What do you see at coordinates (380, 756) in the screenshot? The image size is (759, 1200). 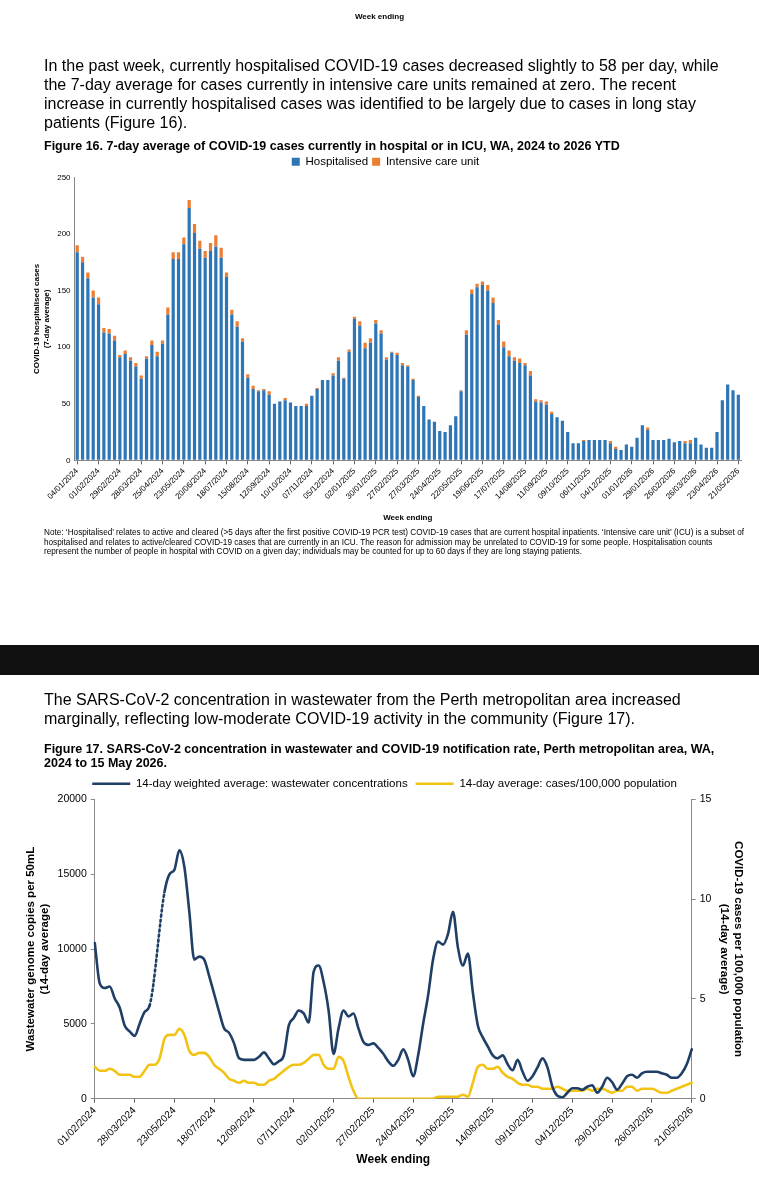 I see `chart-title: Figure 17. SARS-CoV-2 concentration in wastewater and COVID-19 notification rate, Perth metropolitan area, WA, 2024 to 15 May 2026.` at bounding box center [380, 756].